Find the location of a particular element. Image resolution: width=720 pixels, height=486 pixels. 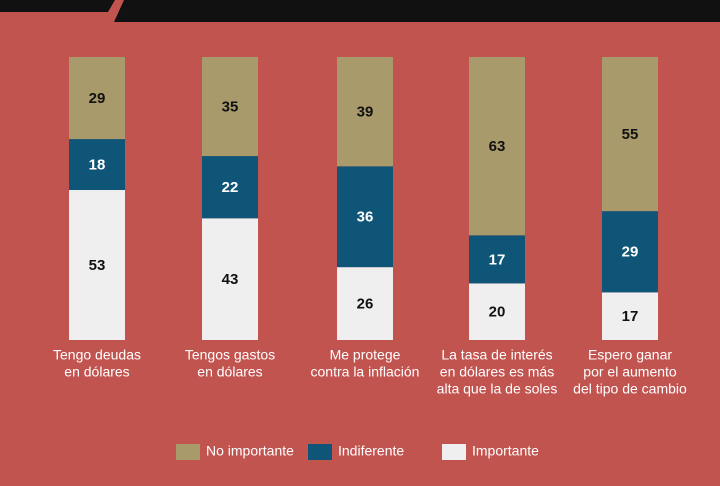

value-label: 22 is located at coordinates (230, 187).